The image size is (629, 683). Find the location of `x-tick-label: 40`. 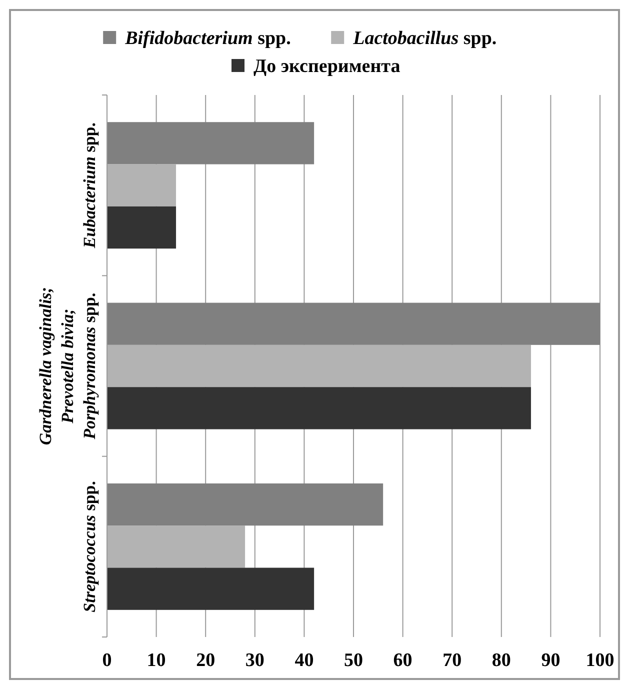

x-tick-label: 40 is located at coordinates (304, 660).